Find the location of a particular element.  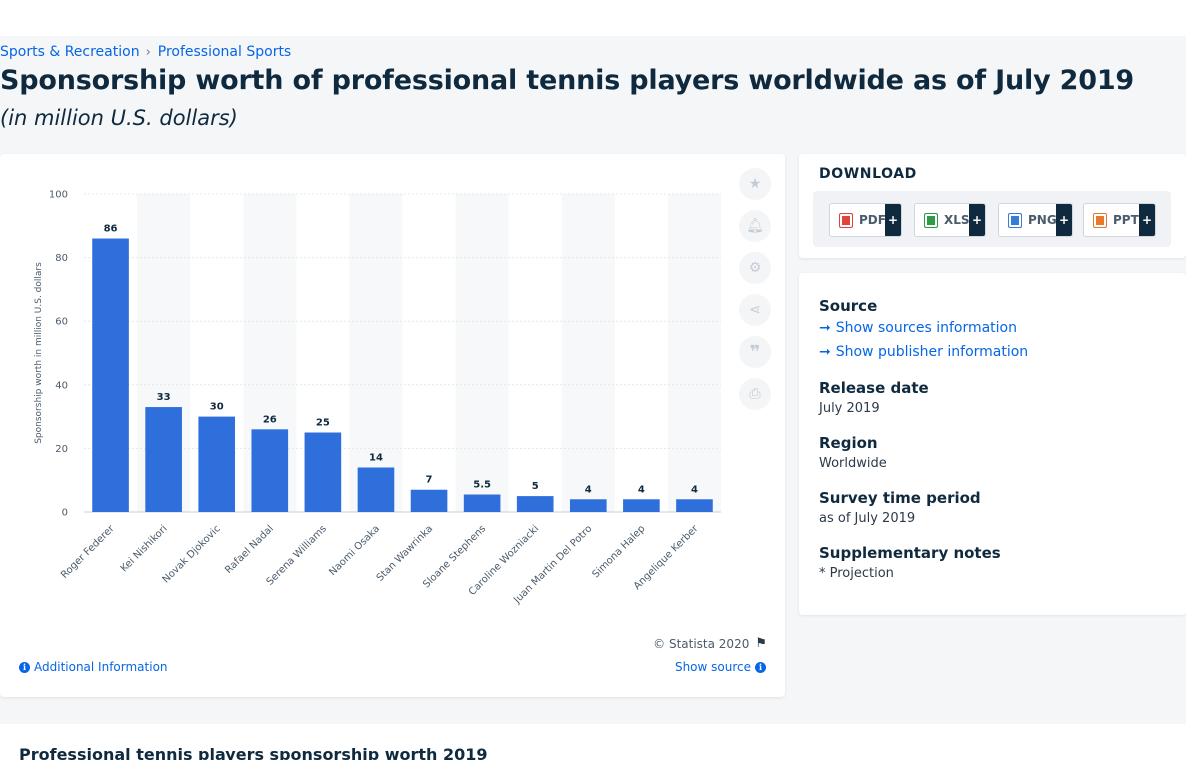

download-ppt-button: PPT + is located at coordinates (1119, 220).